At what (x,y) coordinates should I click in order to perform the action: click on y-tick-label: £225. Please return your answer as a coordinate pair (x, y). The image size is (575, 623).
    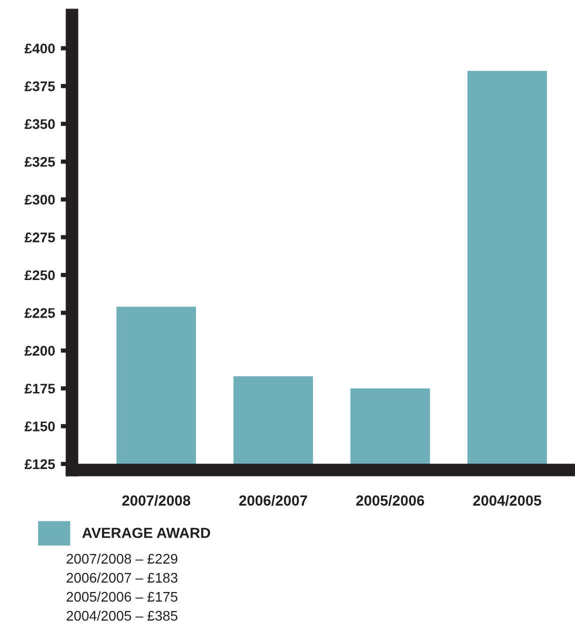
    Looking at the image, I should click on (39, 313).